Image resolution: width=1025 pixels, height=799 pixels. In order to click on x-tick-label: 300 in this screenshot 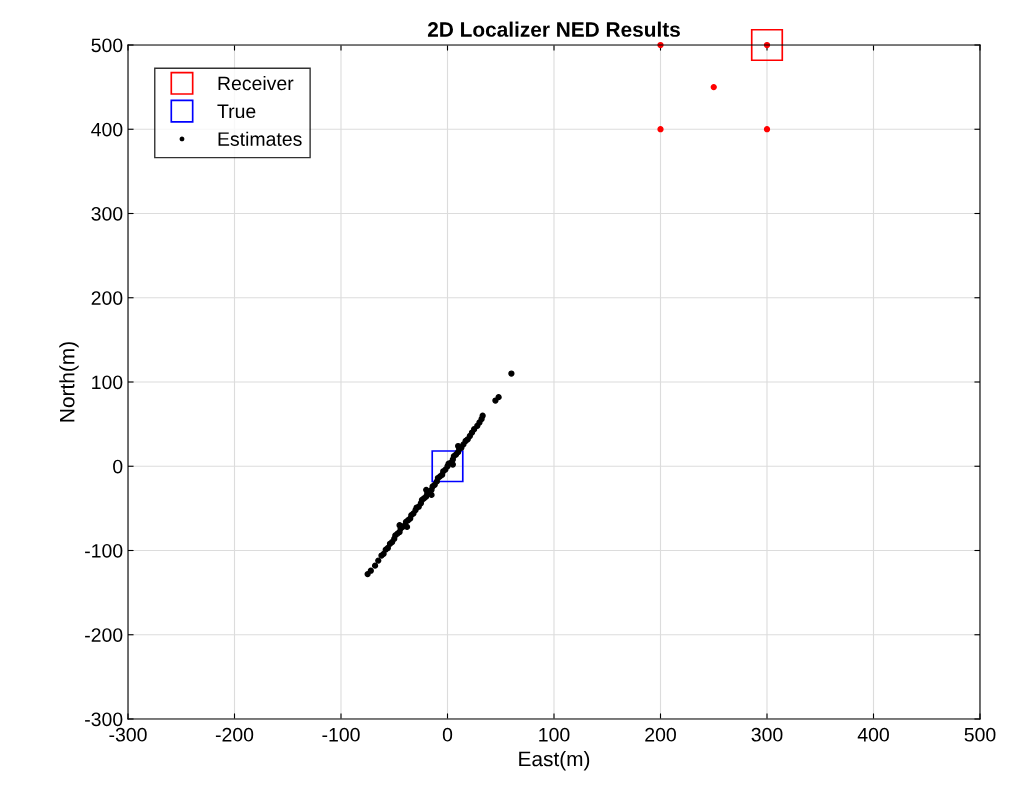, I will do `click(767, 734)`.